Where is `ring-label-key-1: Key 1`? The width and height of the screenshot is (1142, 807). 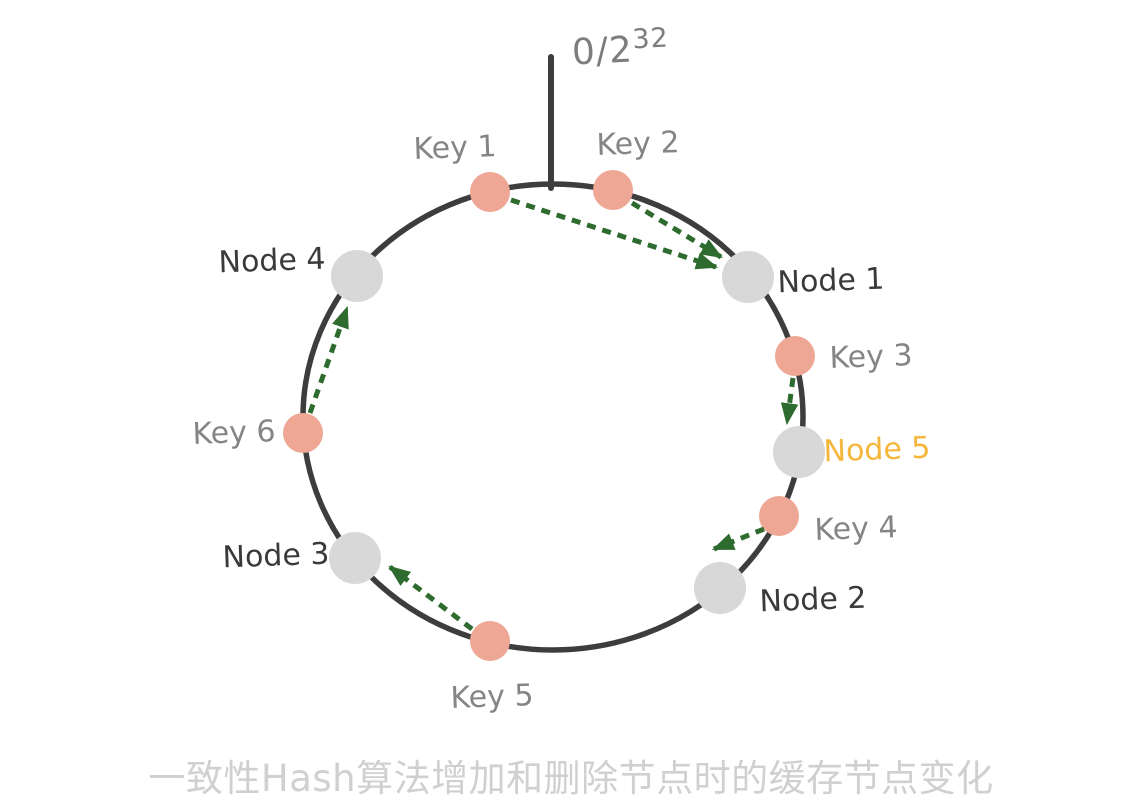 ring-label-key-1: Key 1 is located at coordinates (455, 148).